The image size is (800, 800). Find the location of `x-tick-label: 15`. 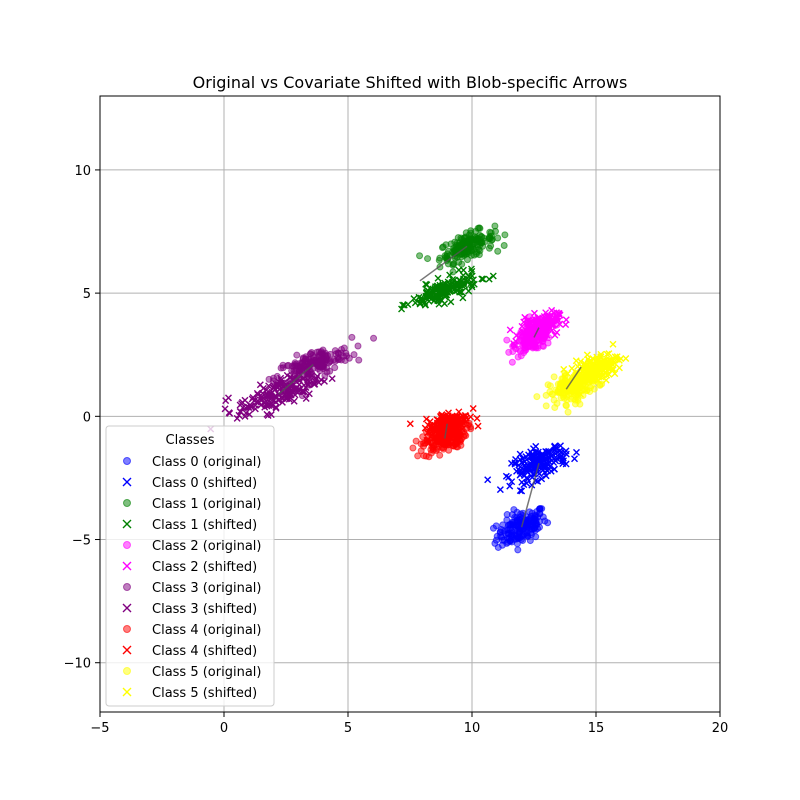

x-tick-label: 15 is located at coordinates (596, 728).